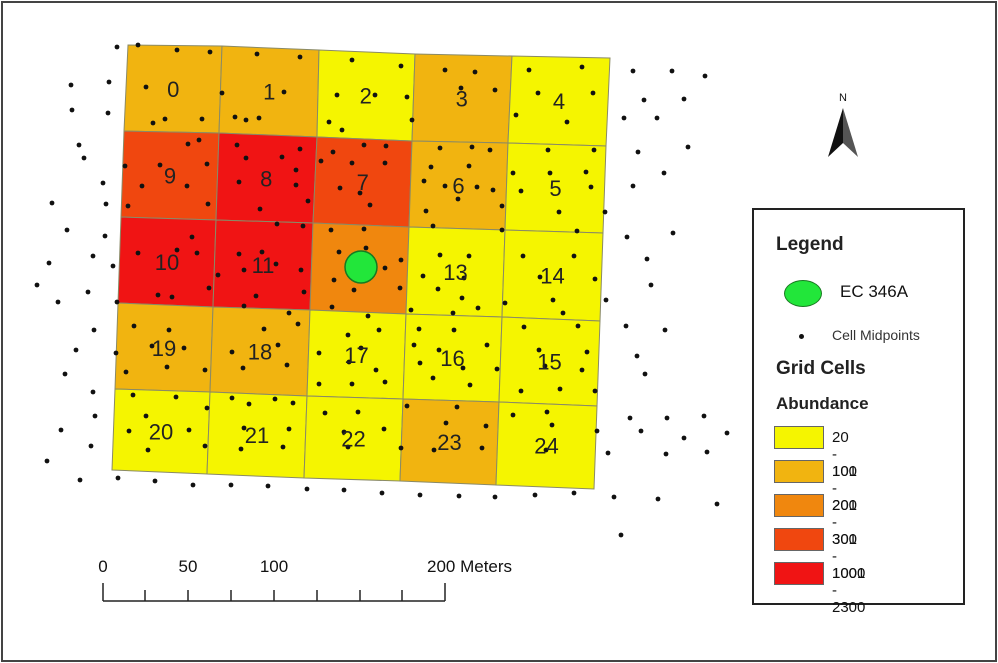 This screenshot has width=998, height=663. What do you see at coordinates (822, 403) in the screenshot?
I see `abundance-title: Abundance` at bounding box center [822, 403].